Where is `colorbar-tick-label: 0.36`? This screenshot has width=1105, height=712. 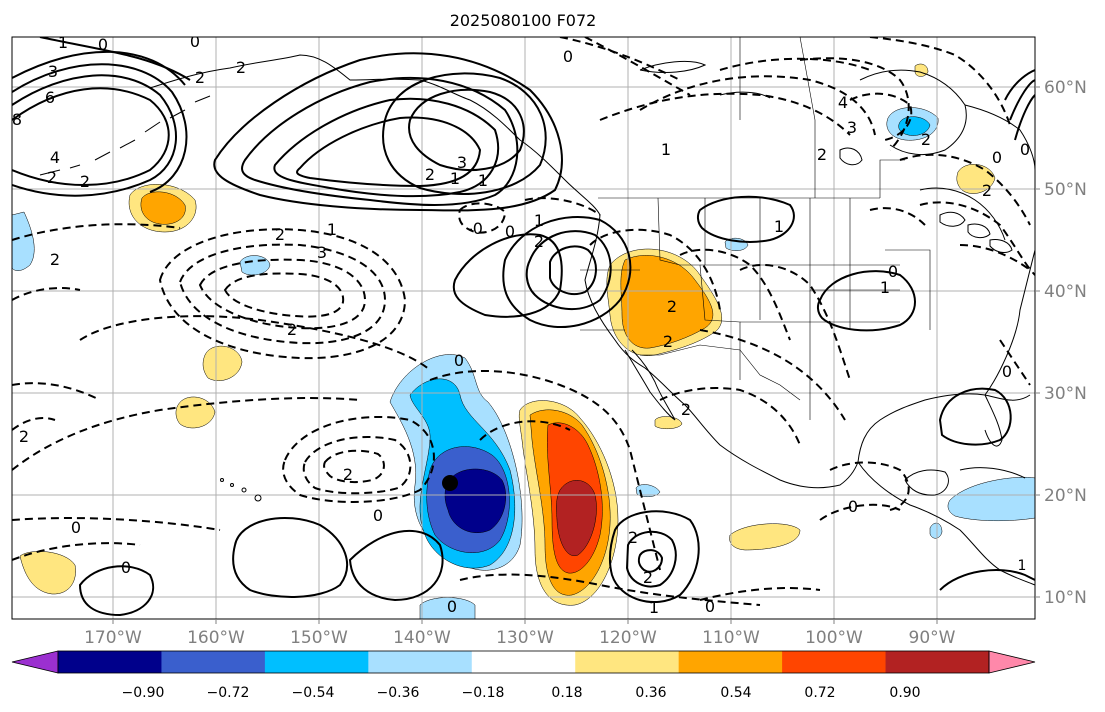
colorbar-tick-label: 0.36 is located at coordinates (650, 693).